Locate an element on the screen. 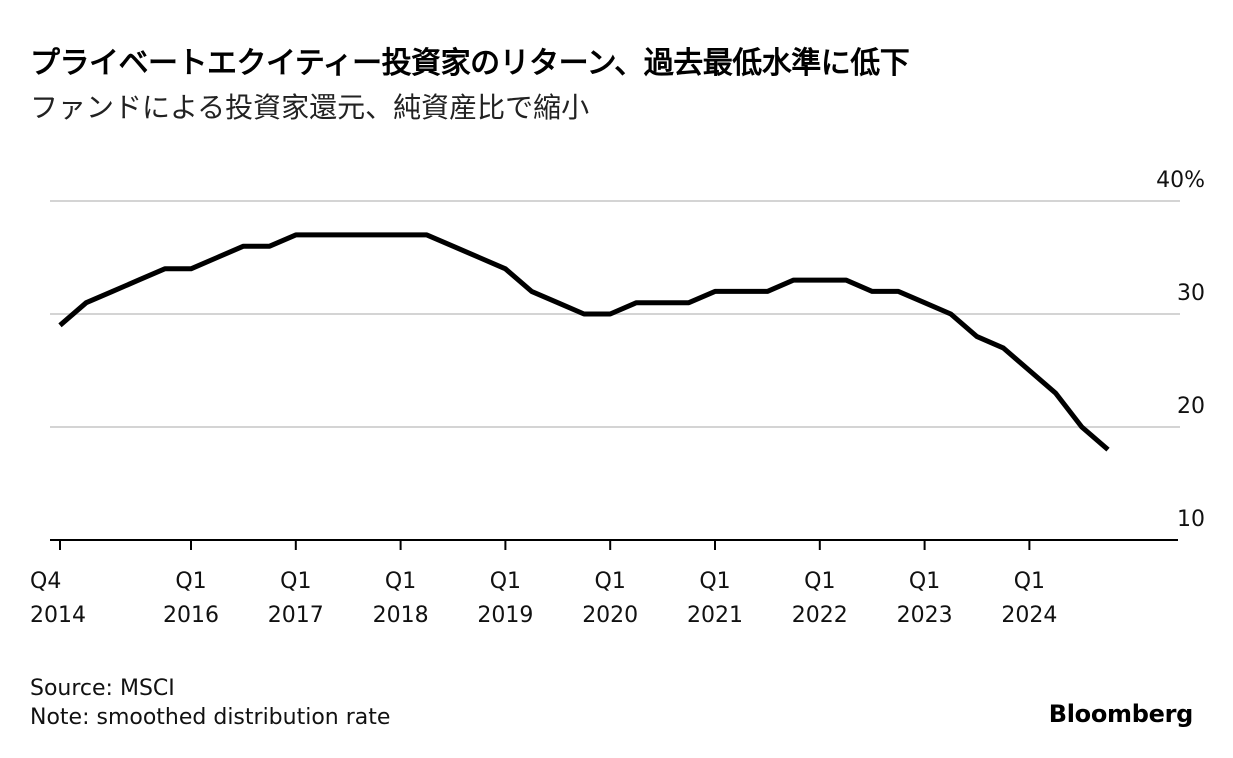 The image size is (1233, 758). x-tick-label-year: 2024 is located at coordinates (1029, 615).